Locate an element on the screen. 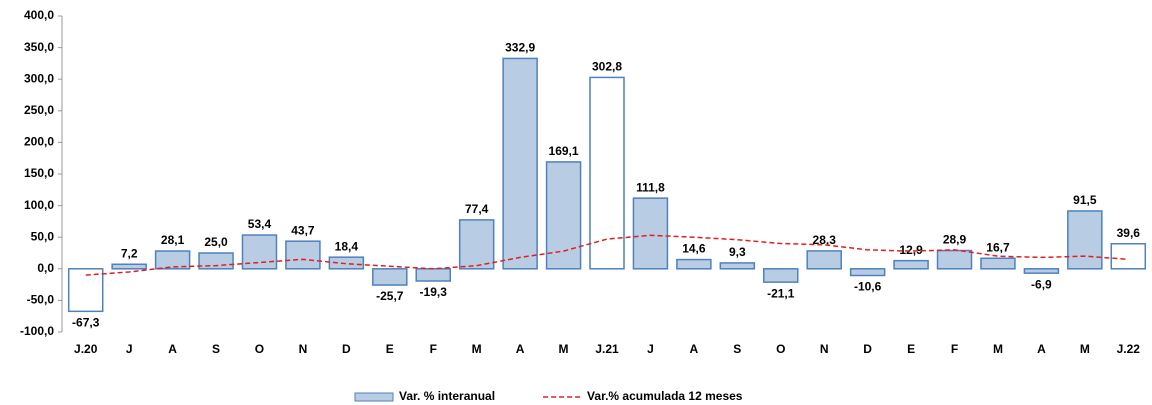 The height and width of the screenshot is (405, 1152). data-label: 25,0 is located at coordinates (216, 242).